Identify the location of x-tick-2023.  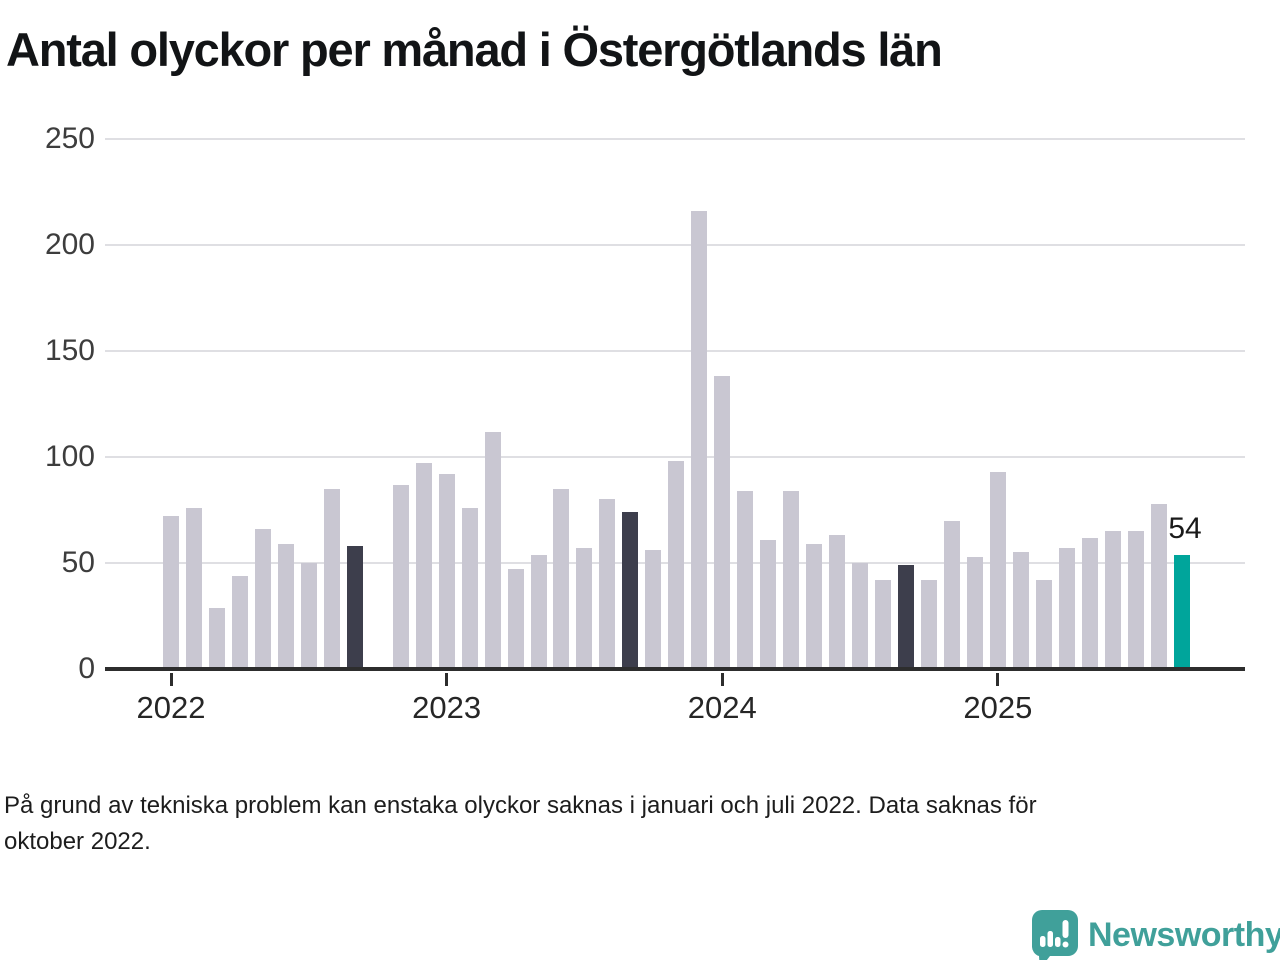
(447, 679).